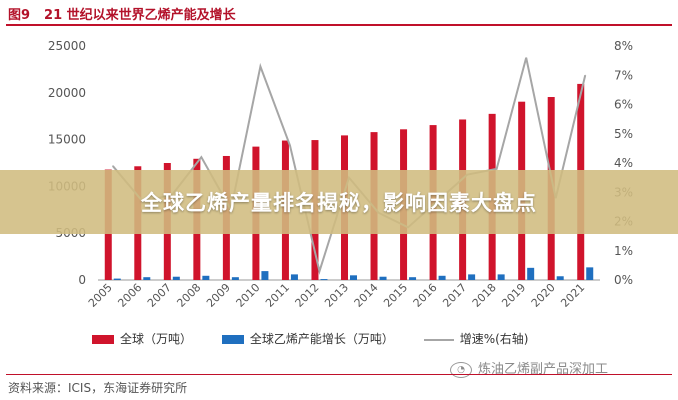 This screenshot has width=678, height=400. What do you see at coordinates (461, 369) in the screenshot?
I see `wechat-icon: ◔` at bounding box center [461, 369].